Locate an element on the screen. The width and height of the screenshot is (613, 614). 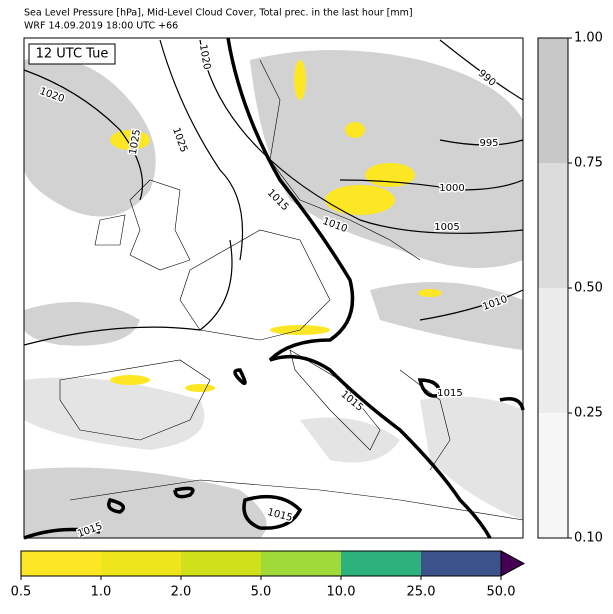
colorbar-tick-label: 5.0 is located at coordinates (261, 592).